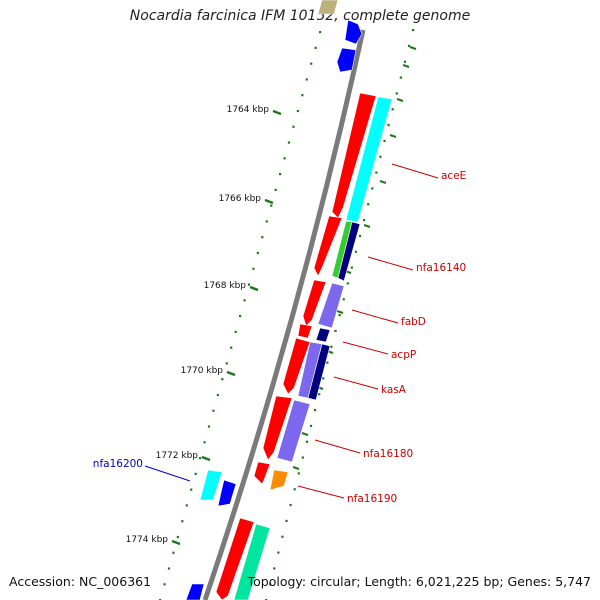  What do you see at coordinates (167, 473) in the screenshot?
I see `leader-line-nfa16200` at bounding box center [167, 473].